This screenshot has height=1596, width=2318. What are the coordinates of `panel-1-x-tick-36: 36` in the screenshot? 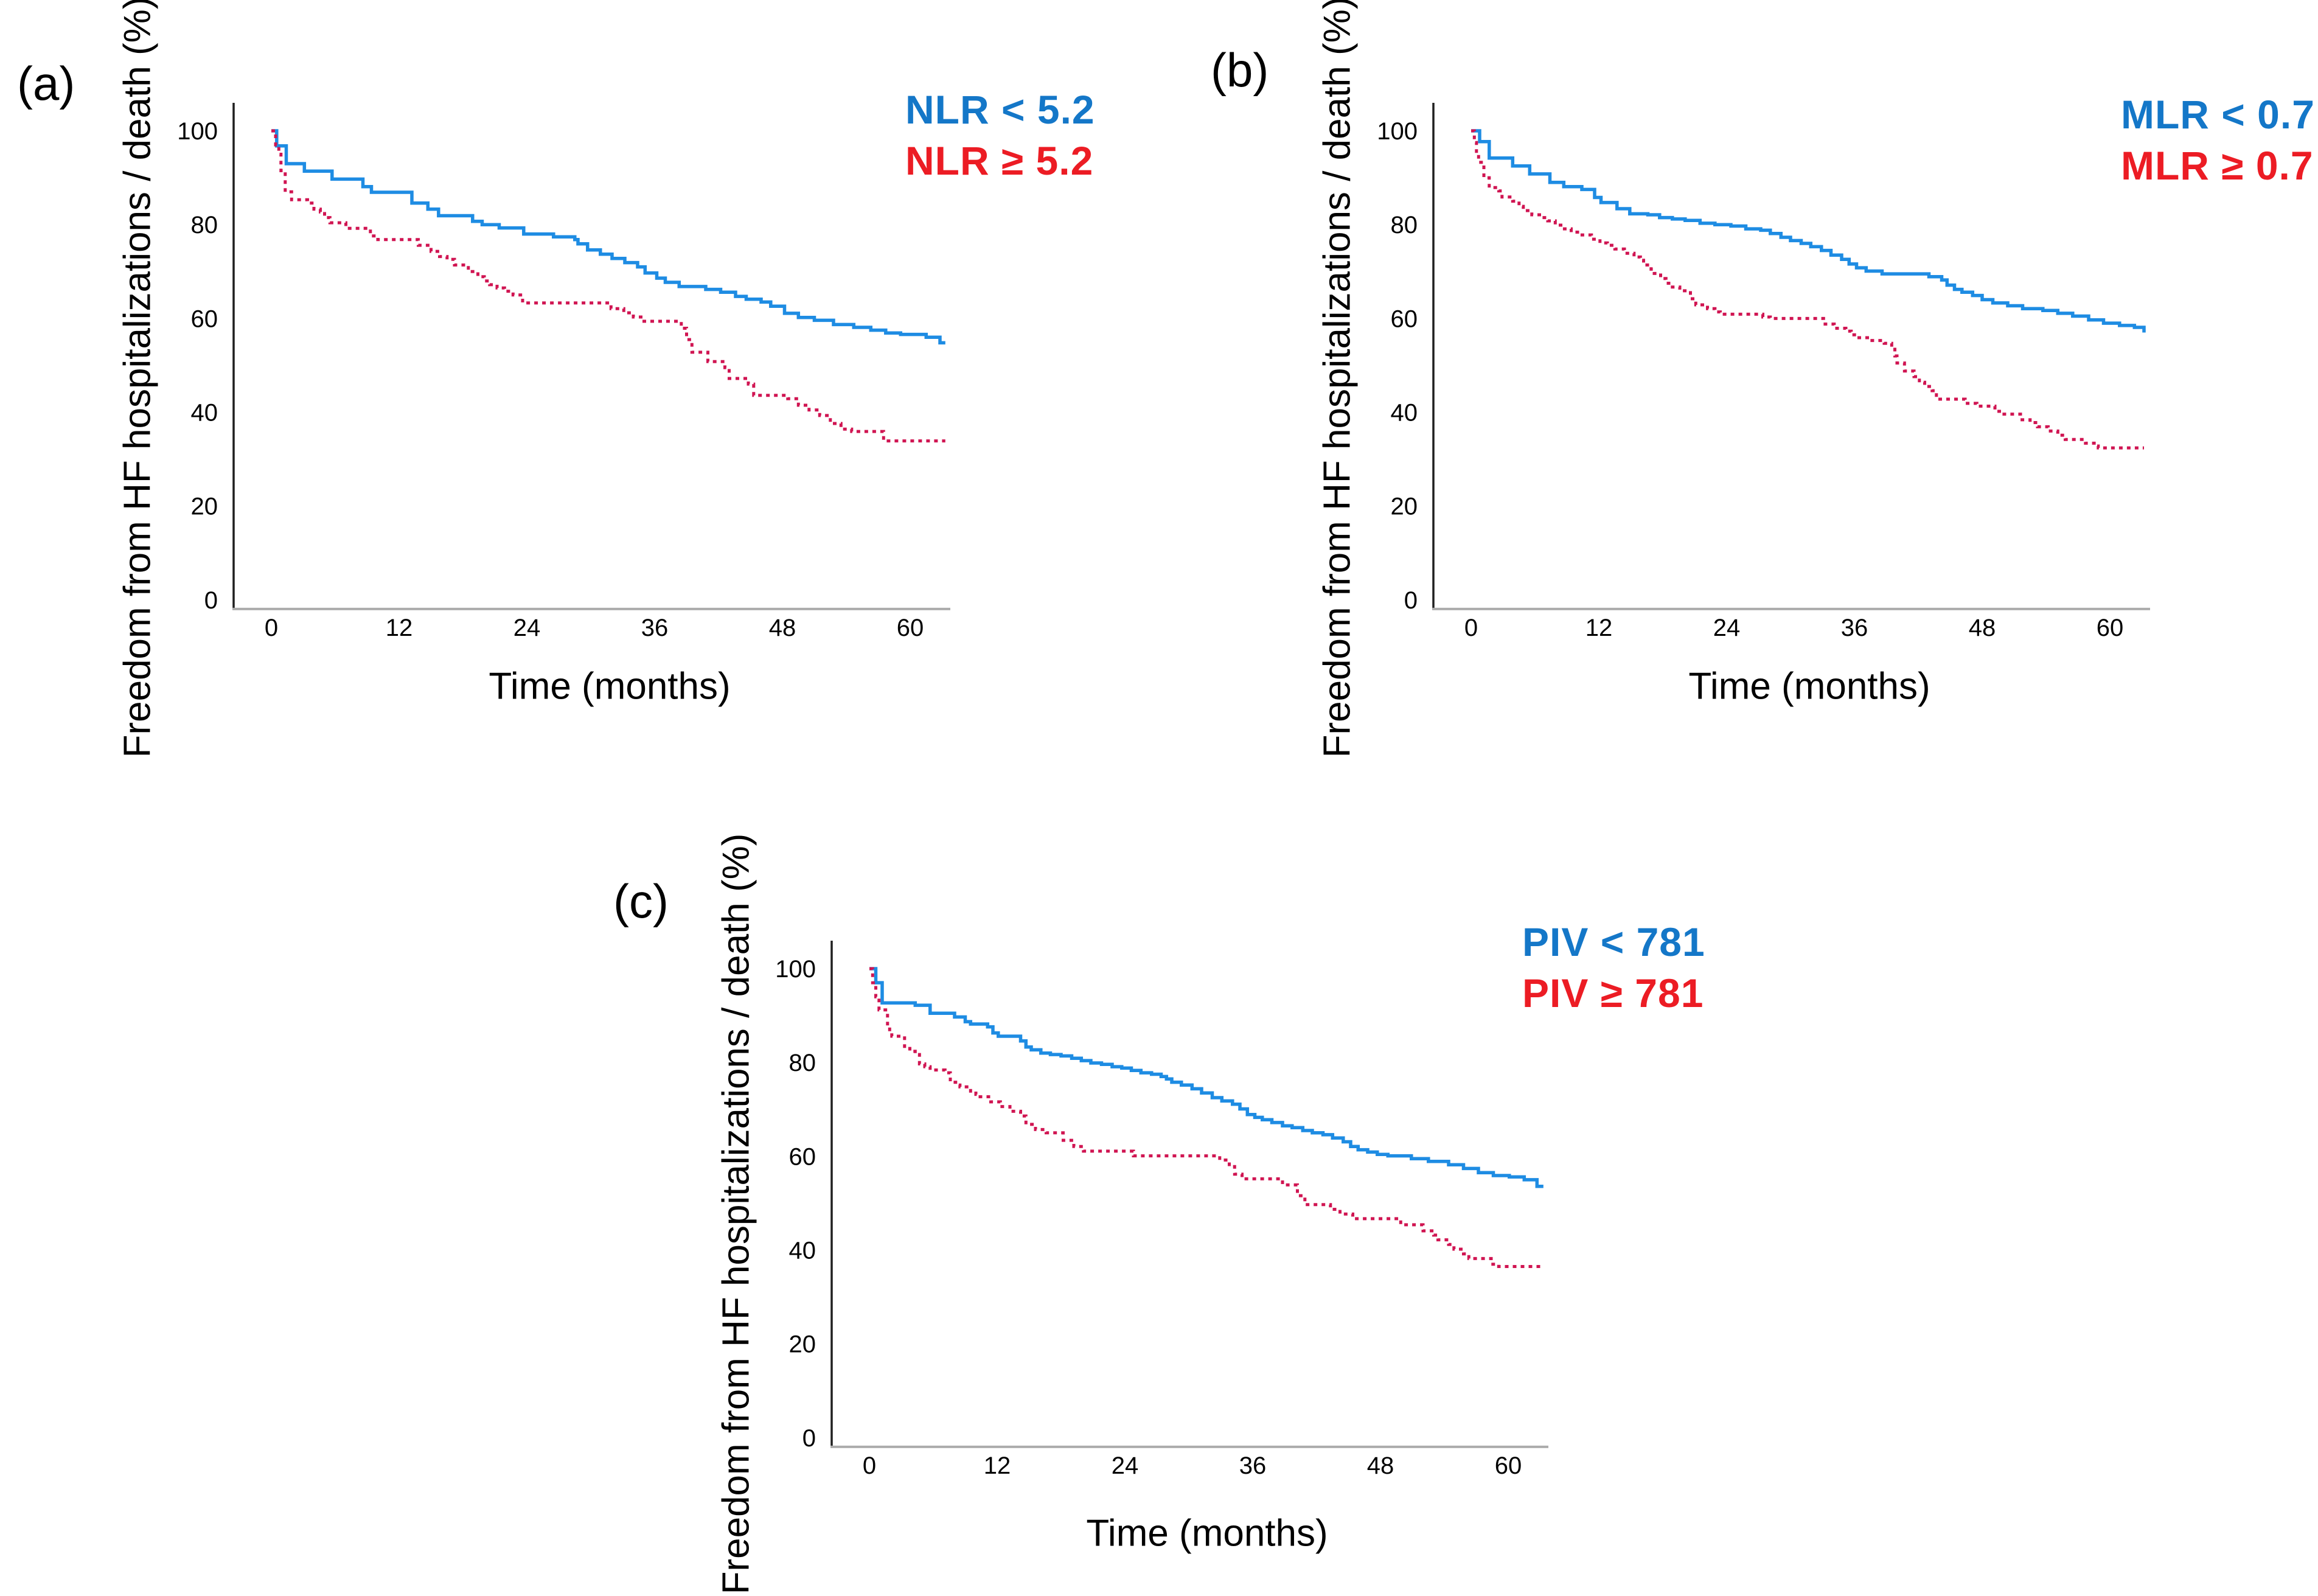 It's located at (1854, 628).